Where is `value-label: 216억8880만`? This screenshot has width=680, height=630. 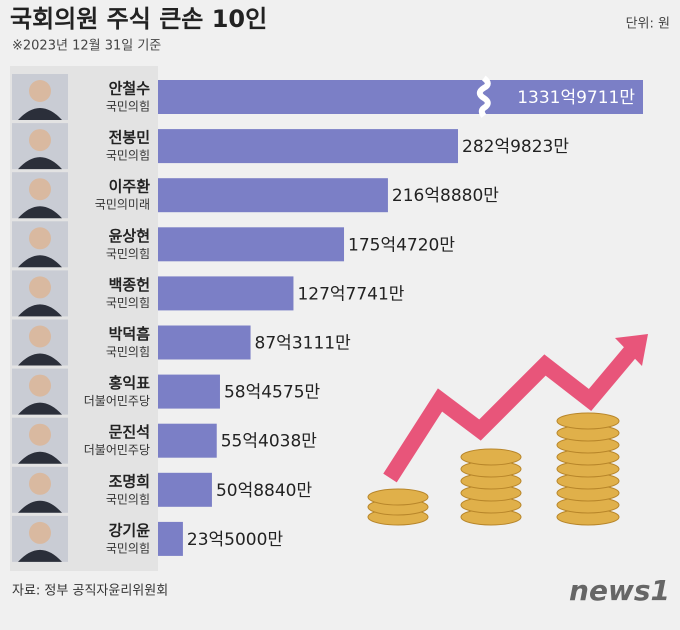 value-label: 216억8880만 is located at coordinates (445, 196).